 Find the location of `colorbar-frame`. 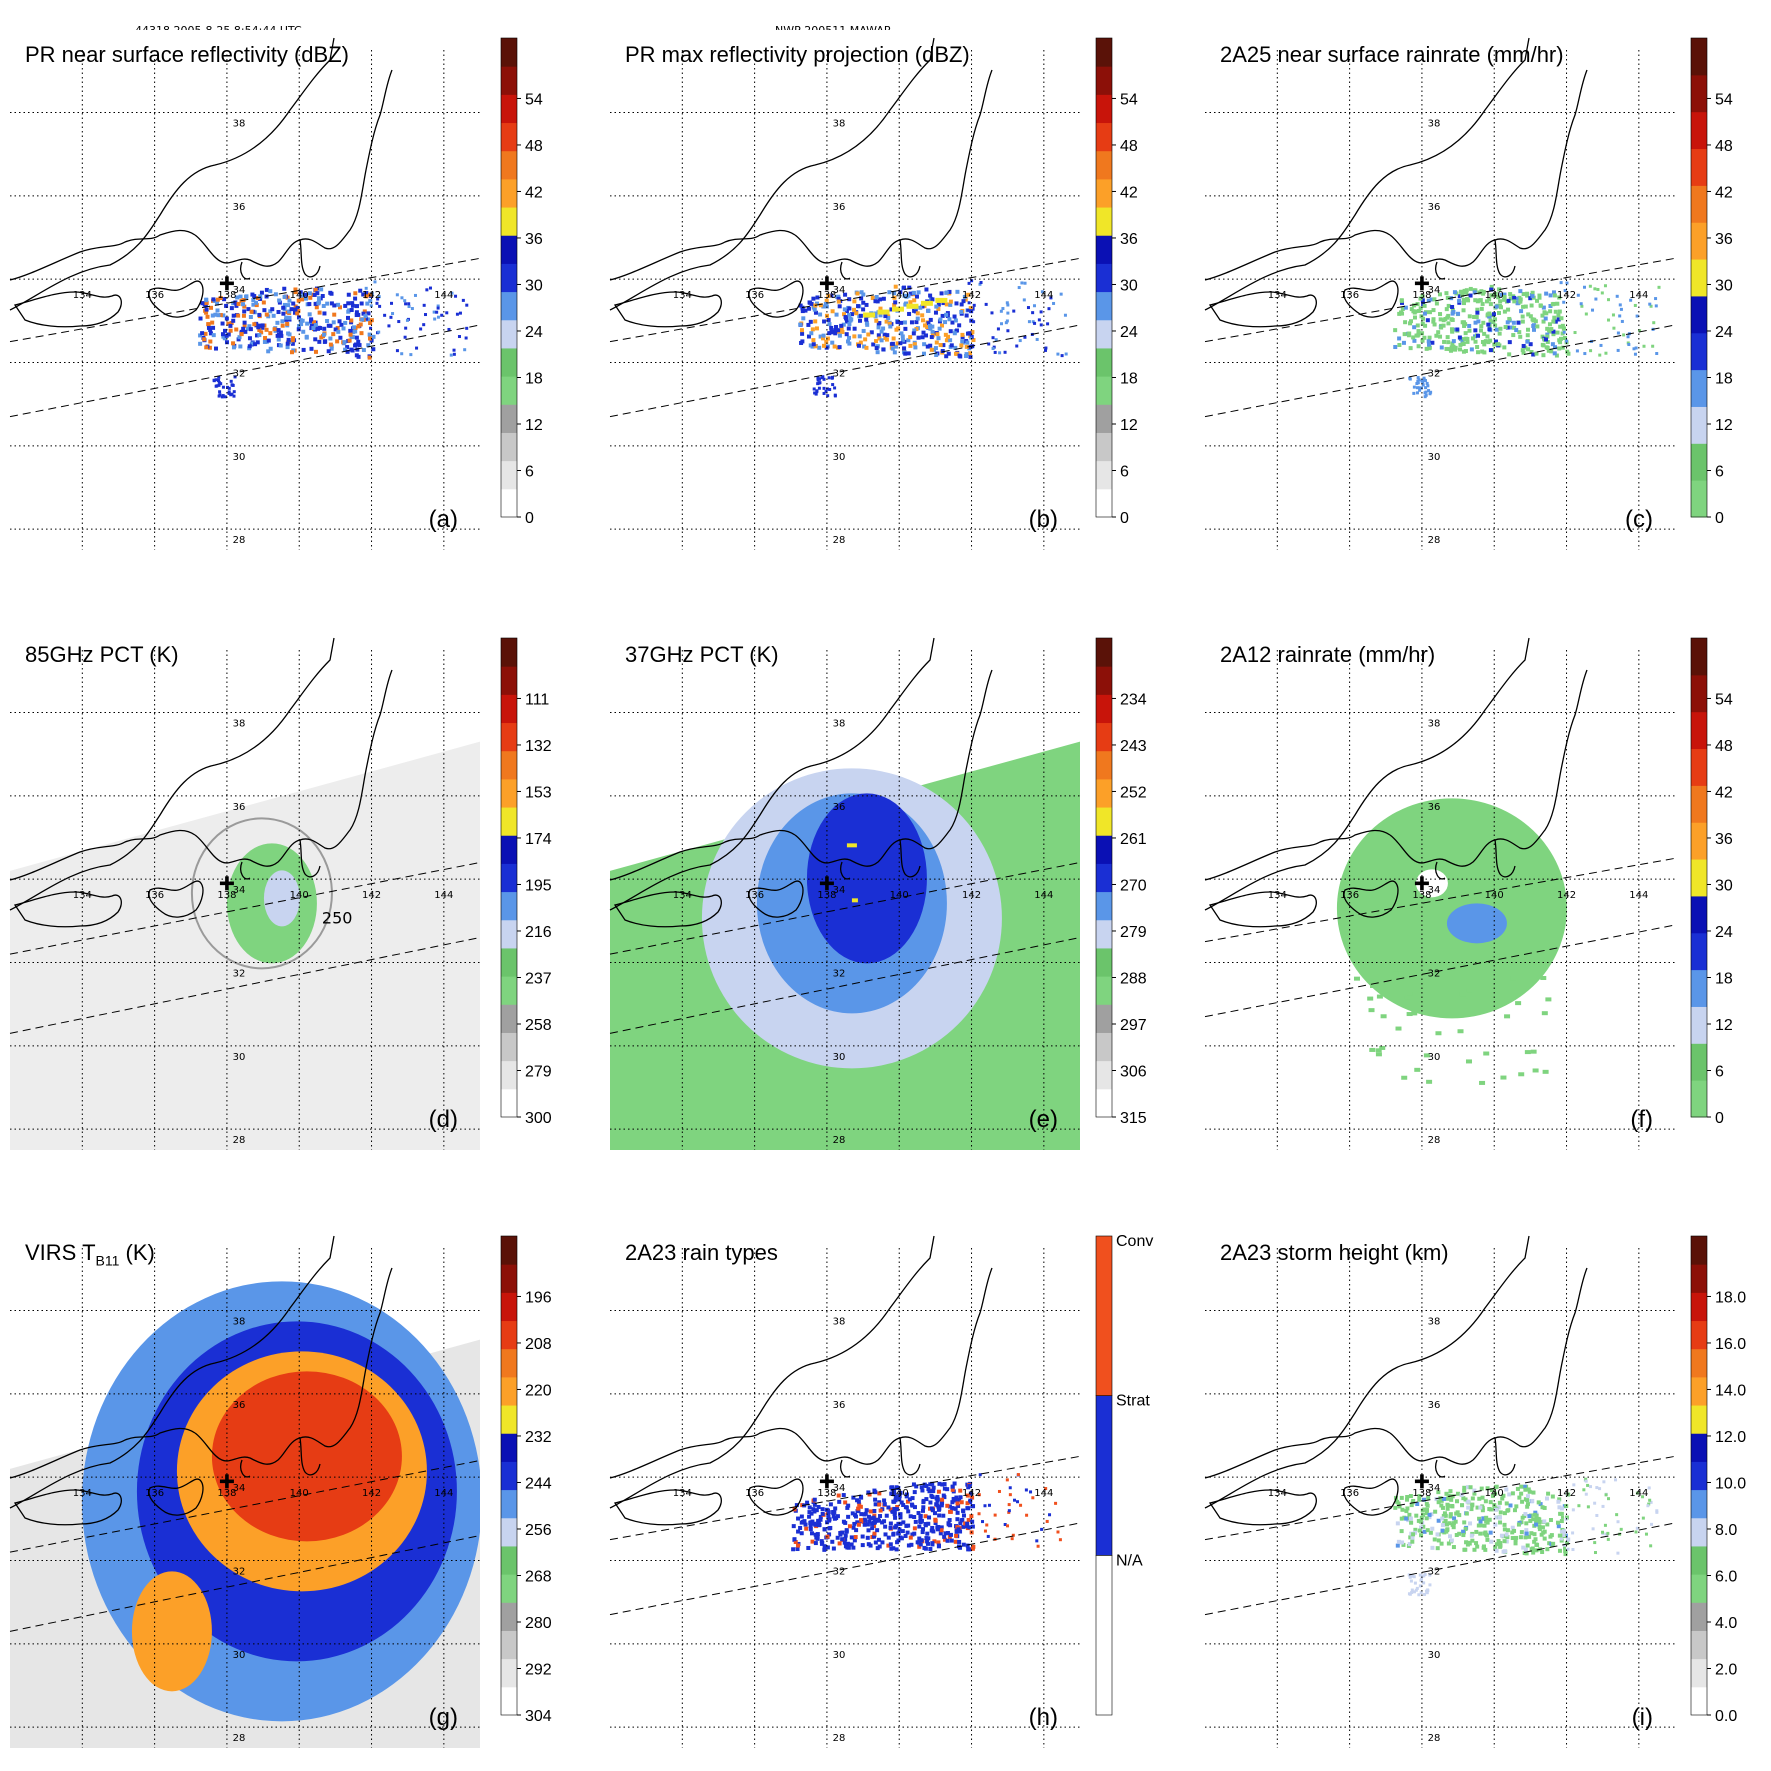

colorbar-frame is located at coordinates (1699, 1475).